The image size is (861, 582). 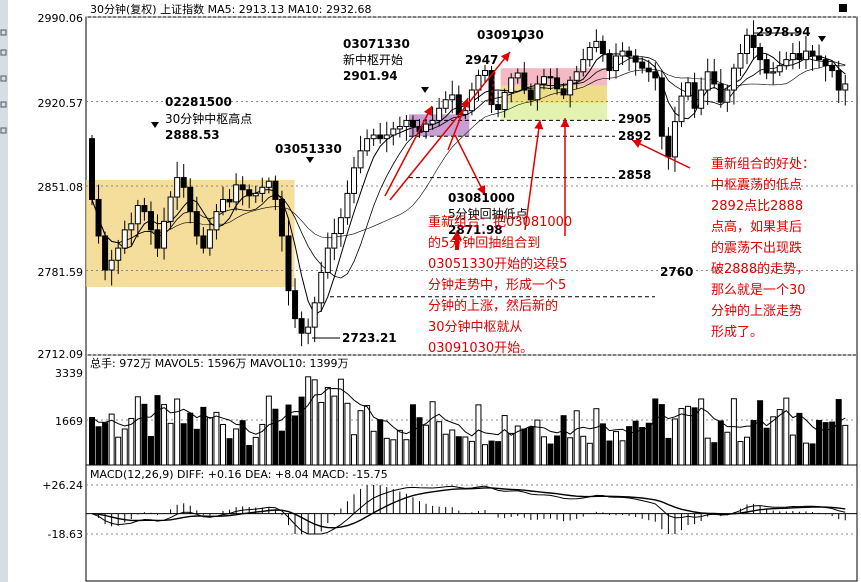 What do you see at coordinates (198, 102) in the screenshot?
I see `annotation-02281500-time: 02281500` at bounding box center [198, 102].